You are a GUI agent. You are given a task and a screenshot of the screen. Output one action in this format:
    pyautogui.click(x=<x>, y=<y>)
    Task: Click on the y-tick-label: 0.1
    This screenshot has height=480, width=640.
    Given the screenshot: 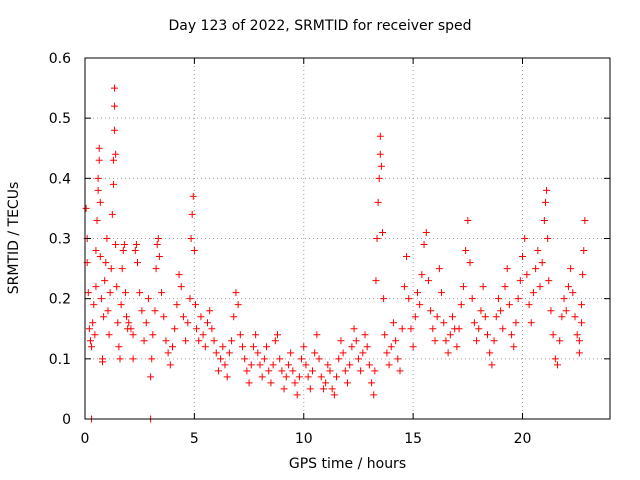 What is the action you would take?
    pyautogui.click(x=60, y=360)
    